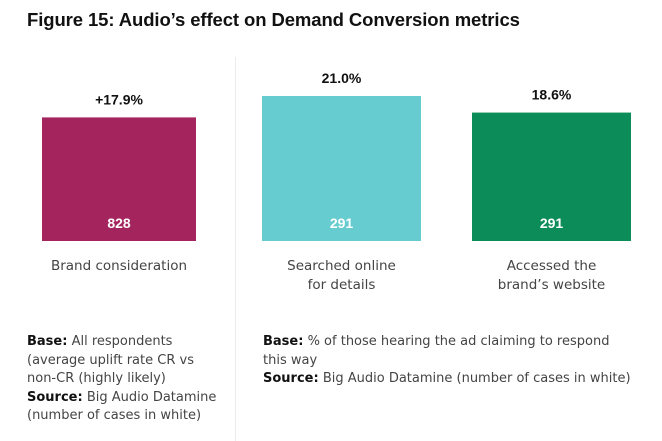  What do you see at coordinates (119, 99) in the screenshot?
I see `value-label: +17.9%` at bounding box center [119, 99].